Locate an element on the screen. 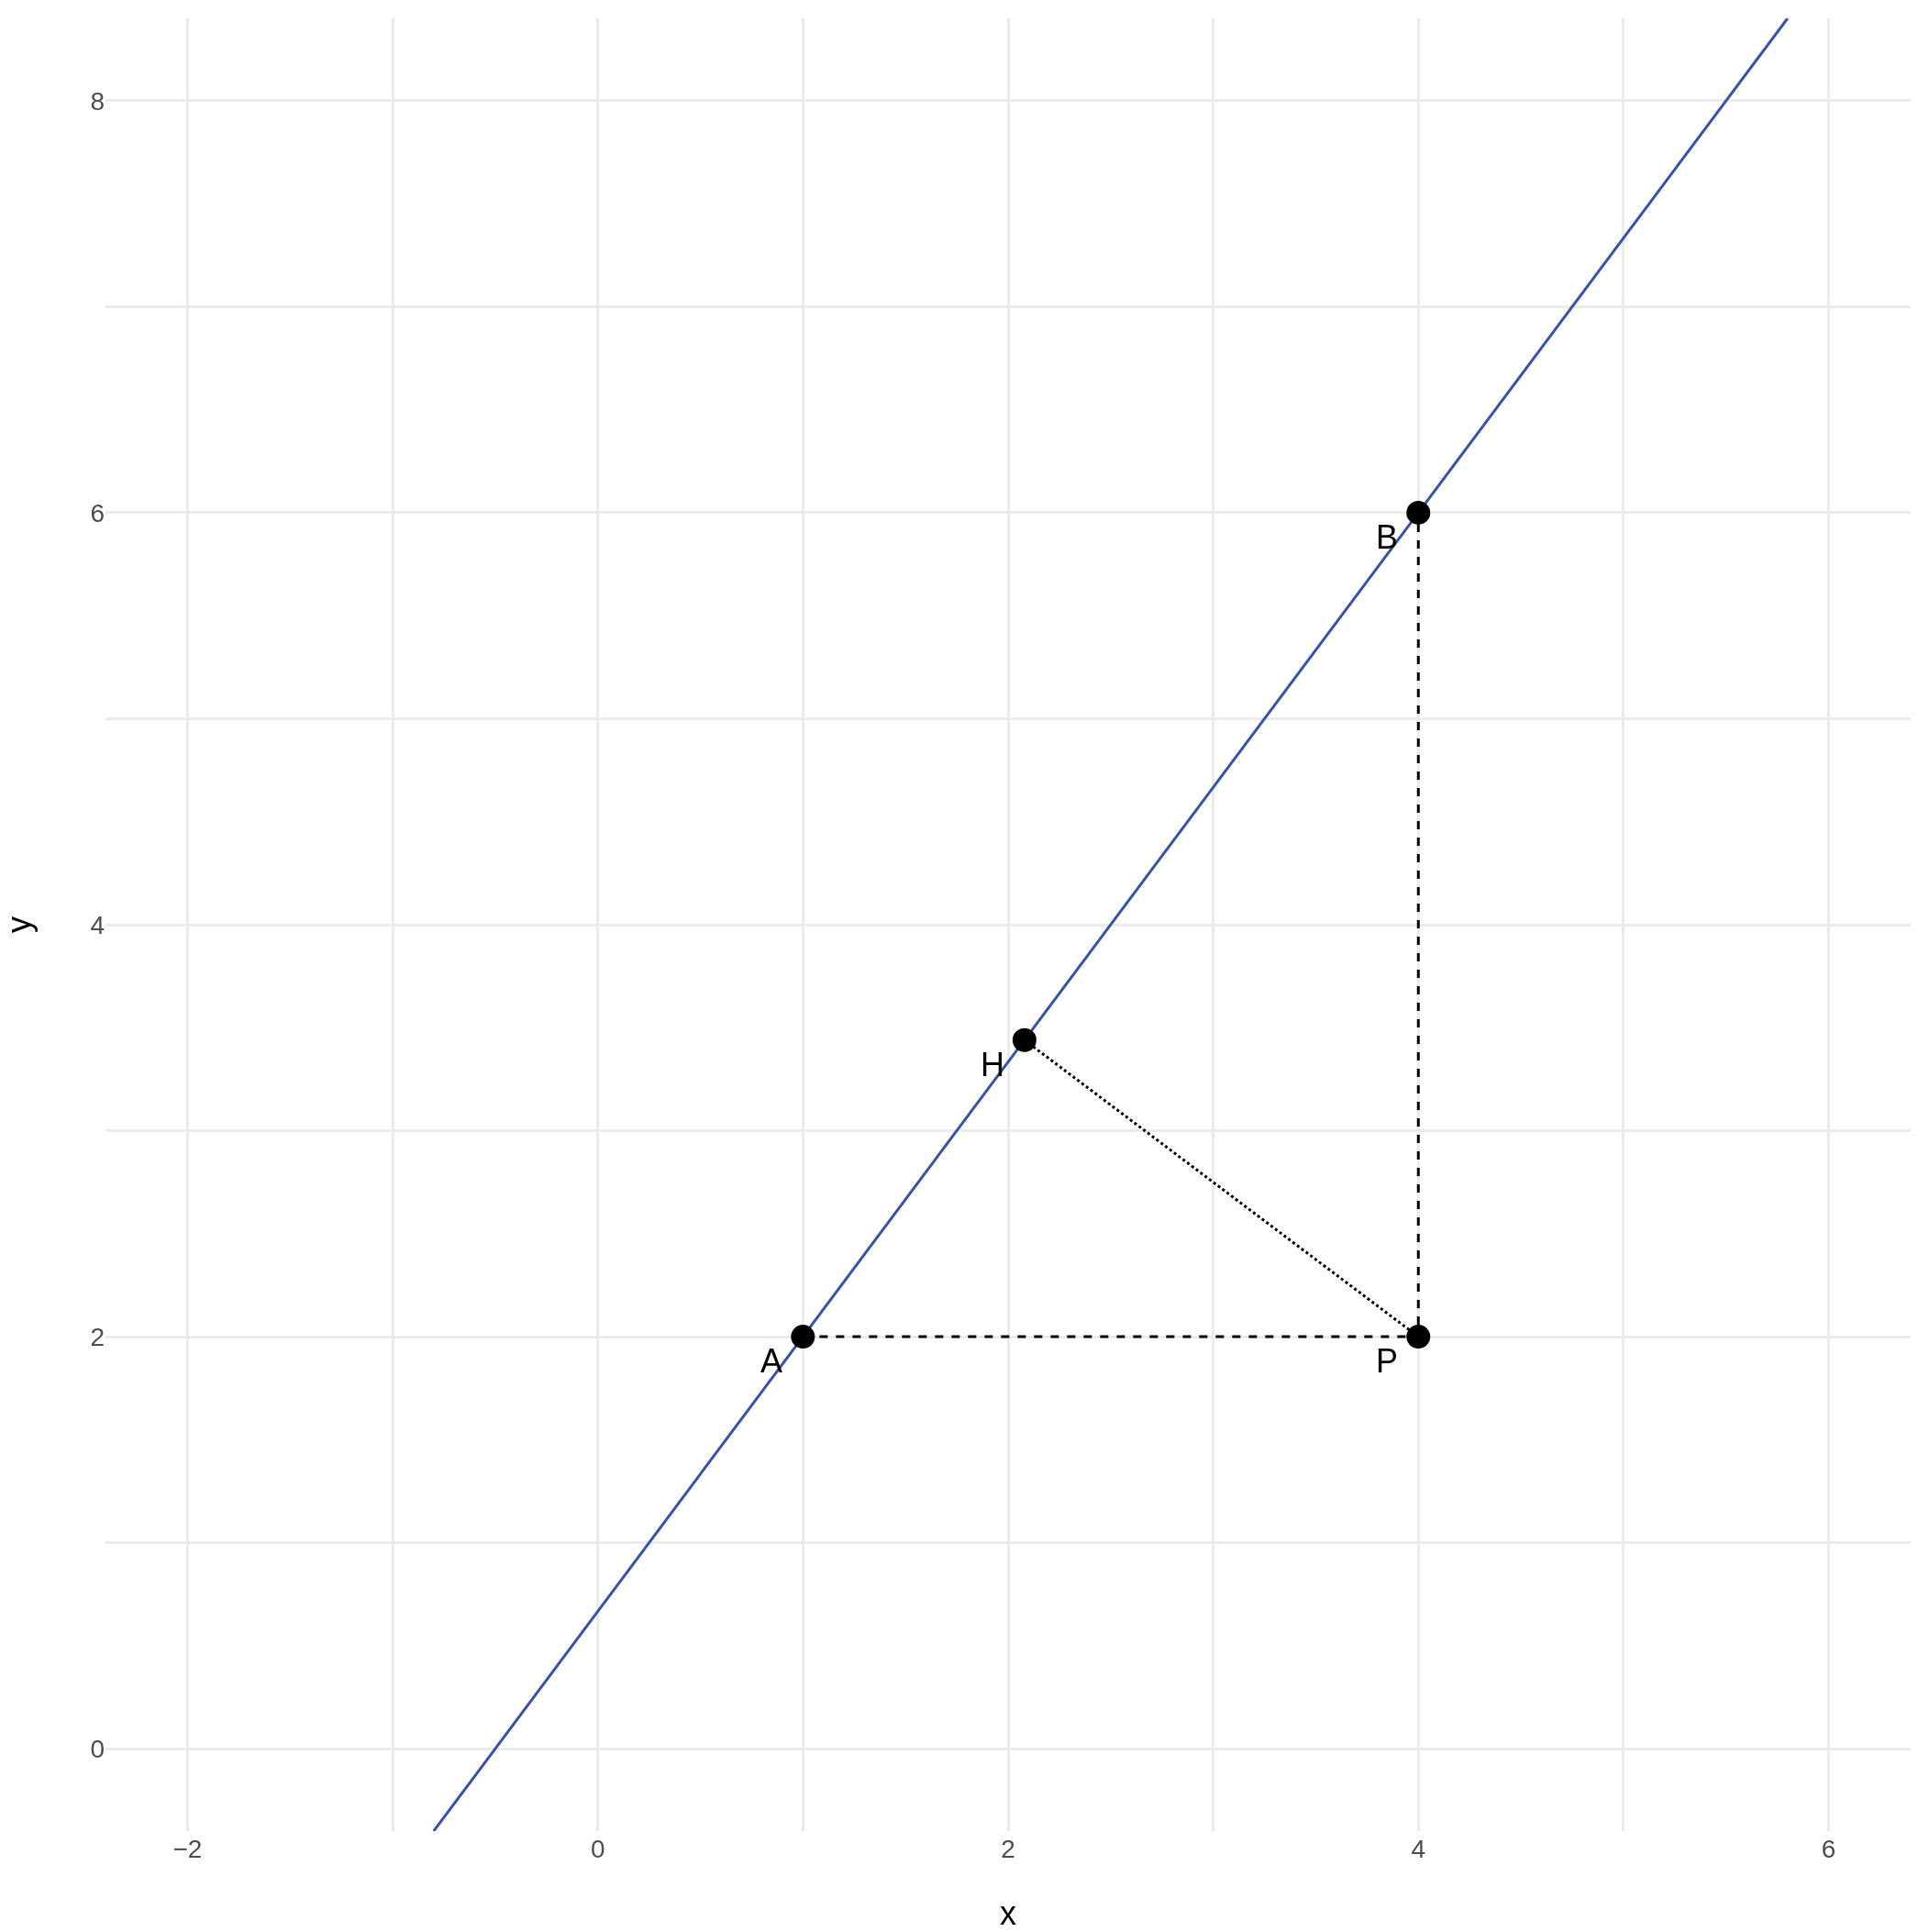 This screenshot has width=1929, height=1932. y-tick-label: 4 is located at coordinates (98, 924).